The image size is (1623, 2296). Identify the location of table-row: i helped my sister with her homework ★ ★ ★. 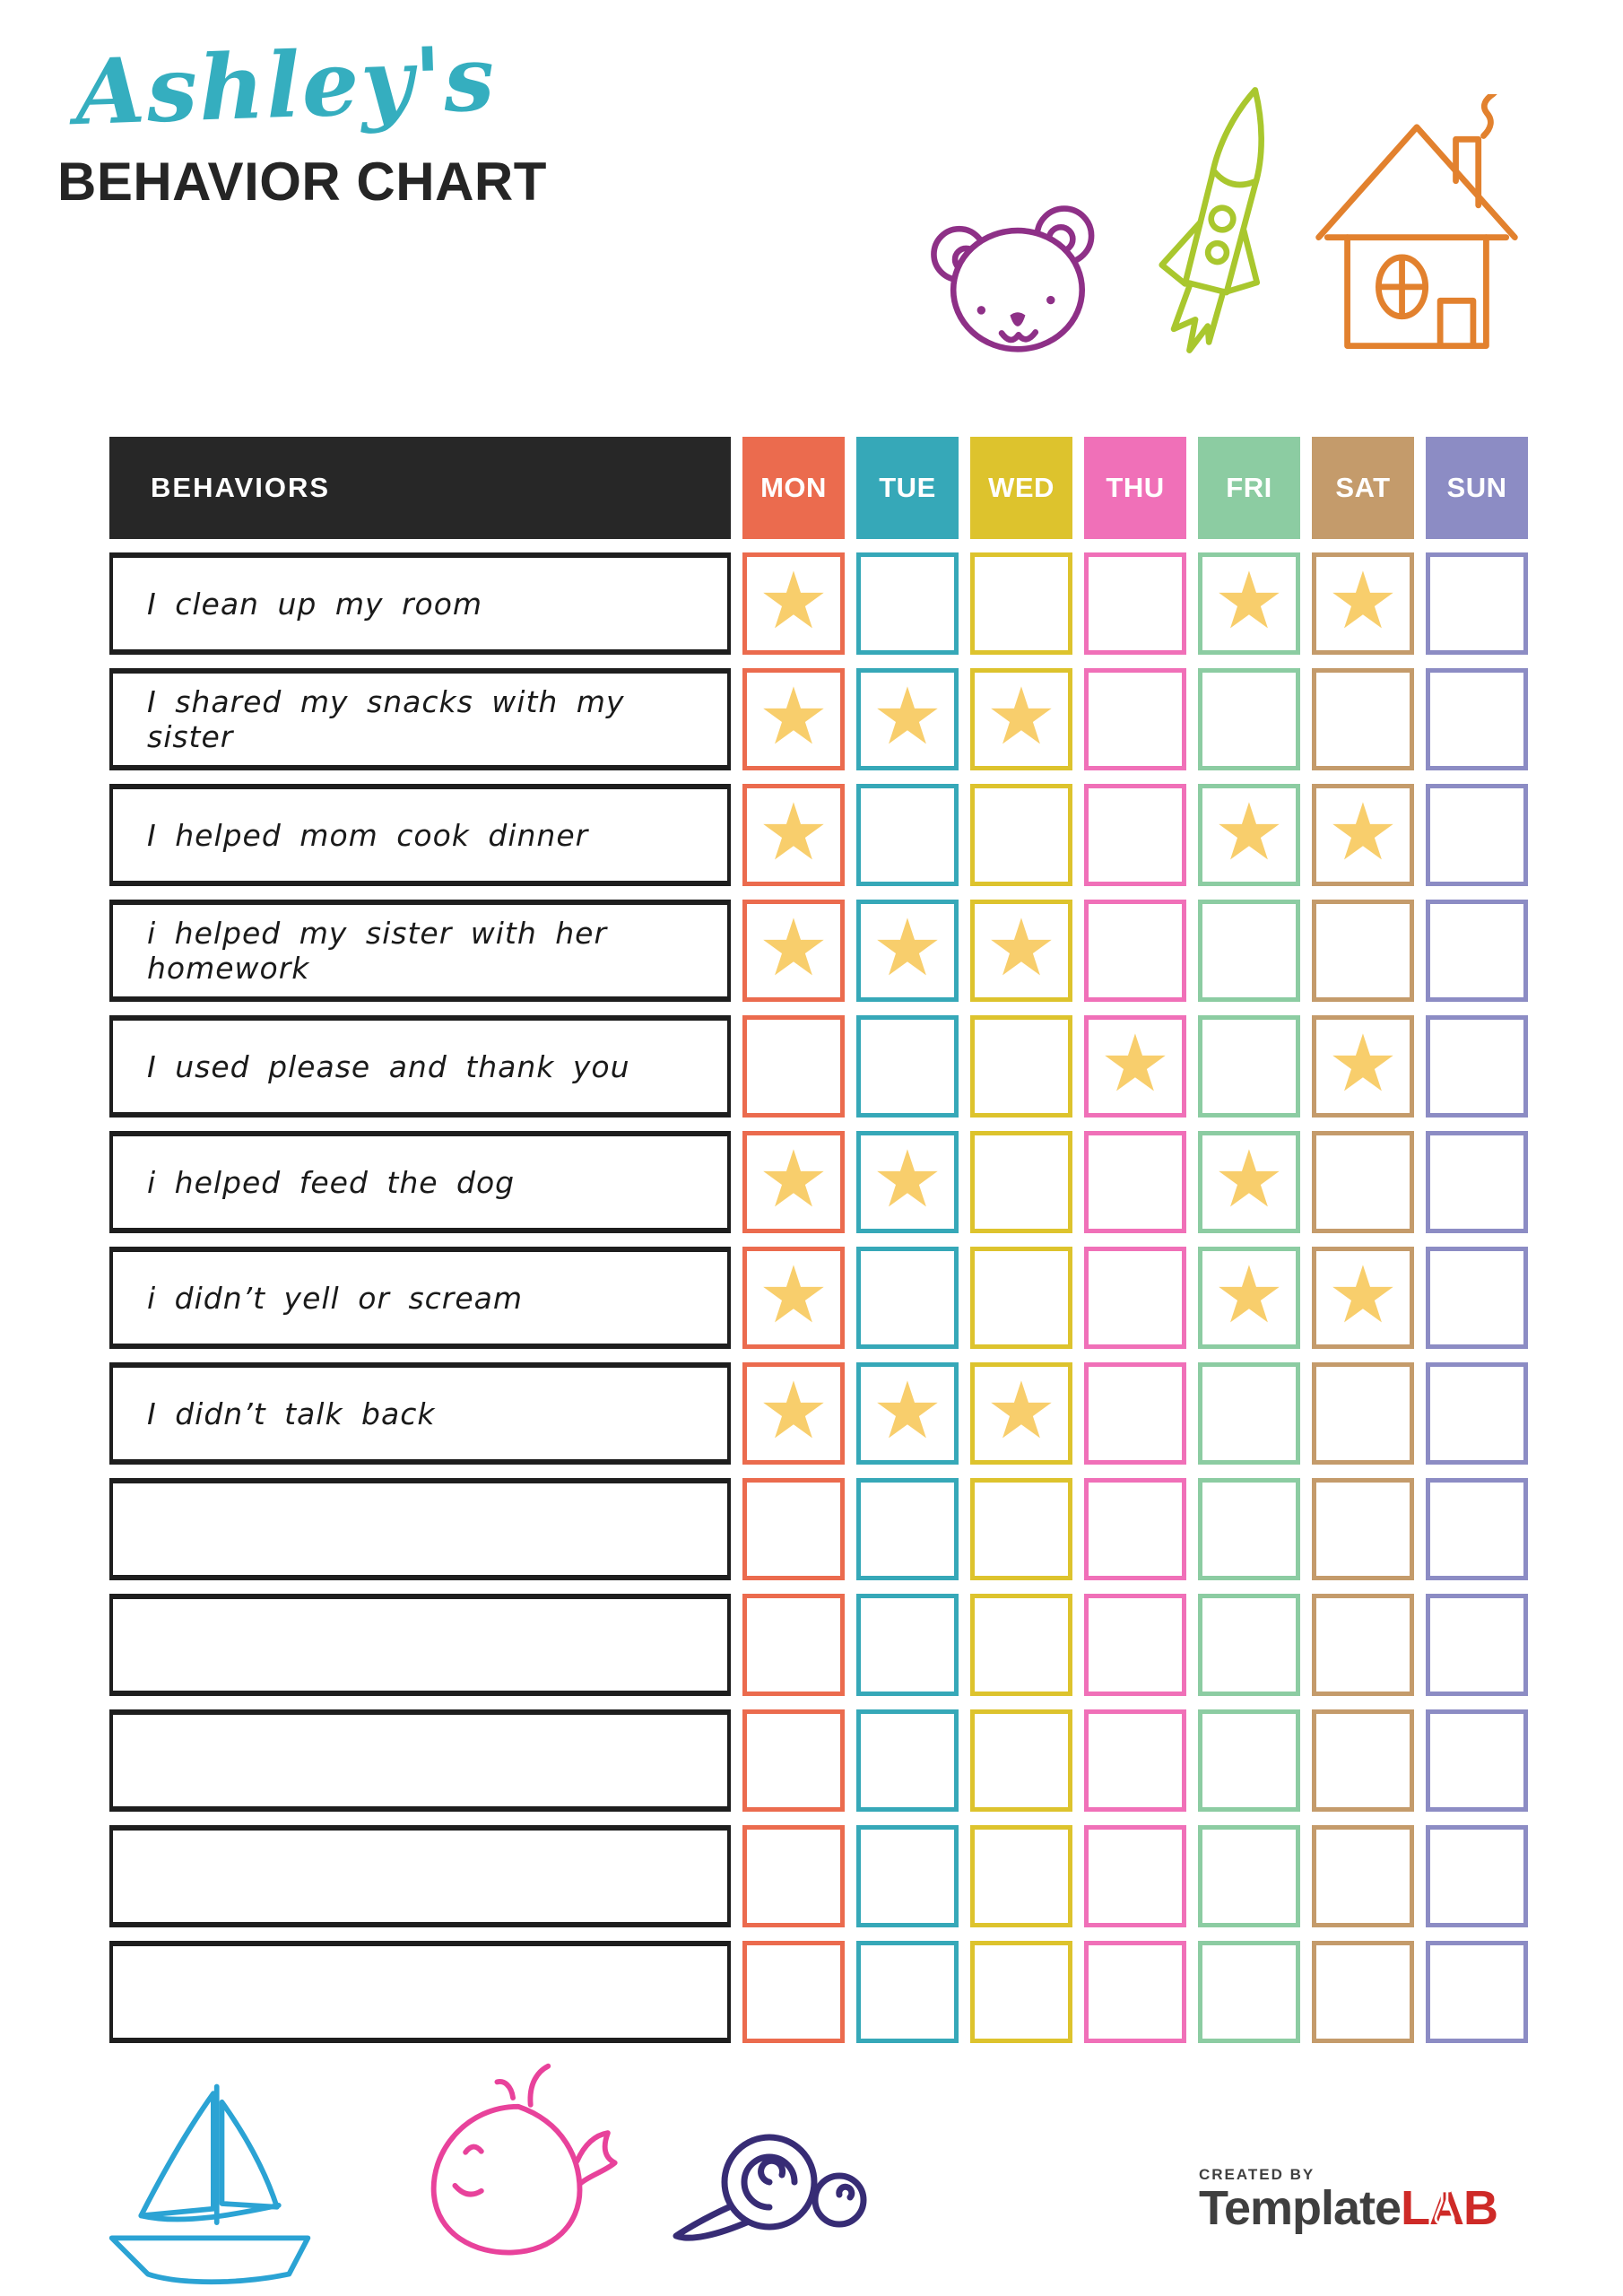
(818, 951).